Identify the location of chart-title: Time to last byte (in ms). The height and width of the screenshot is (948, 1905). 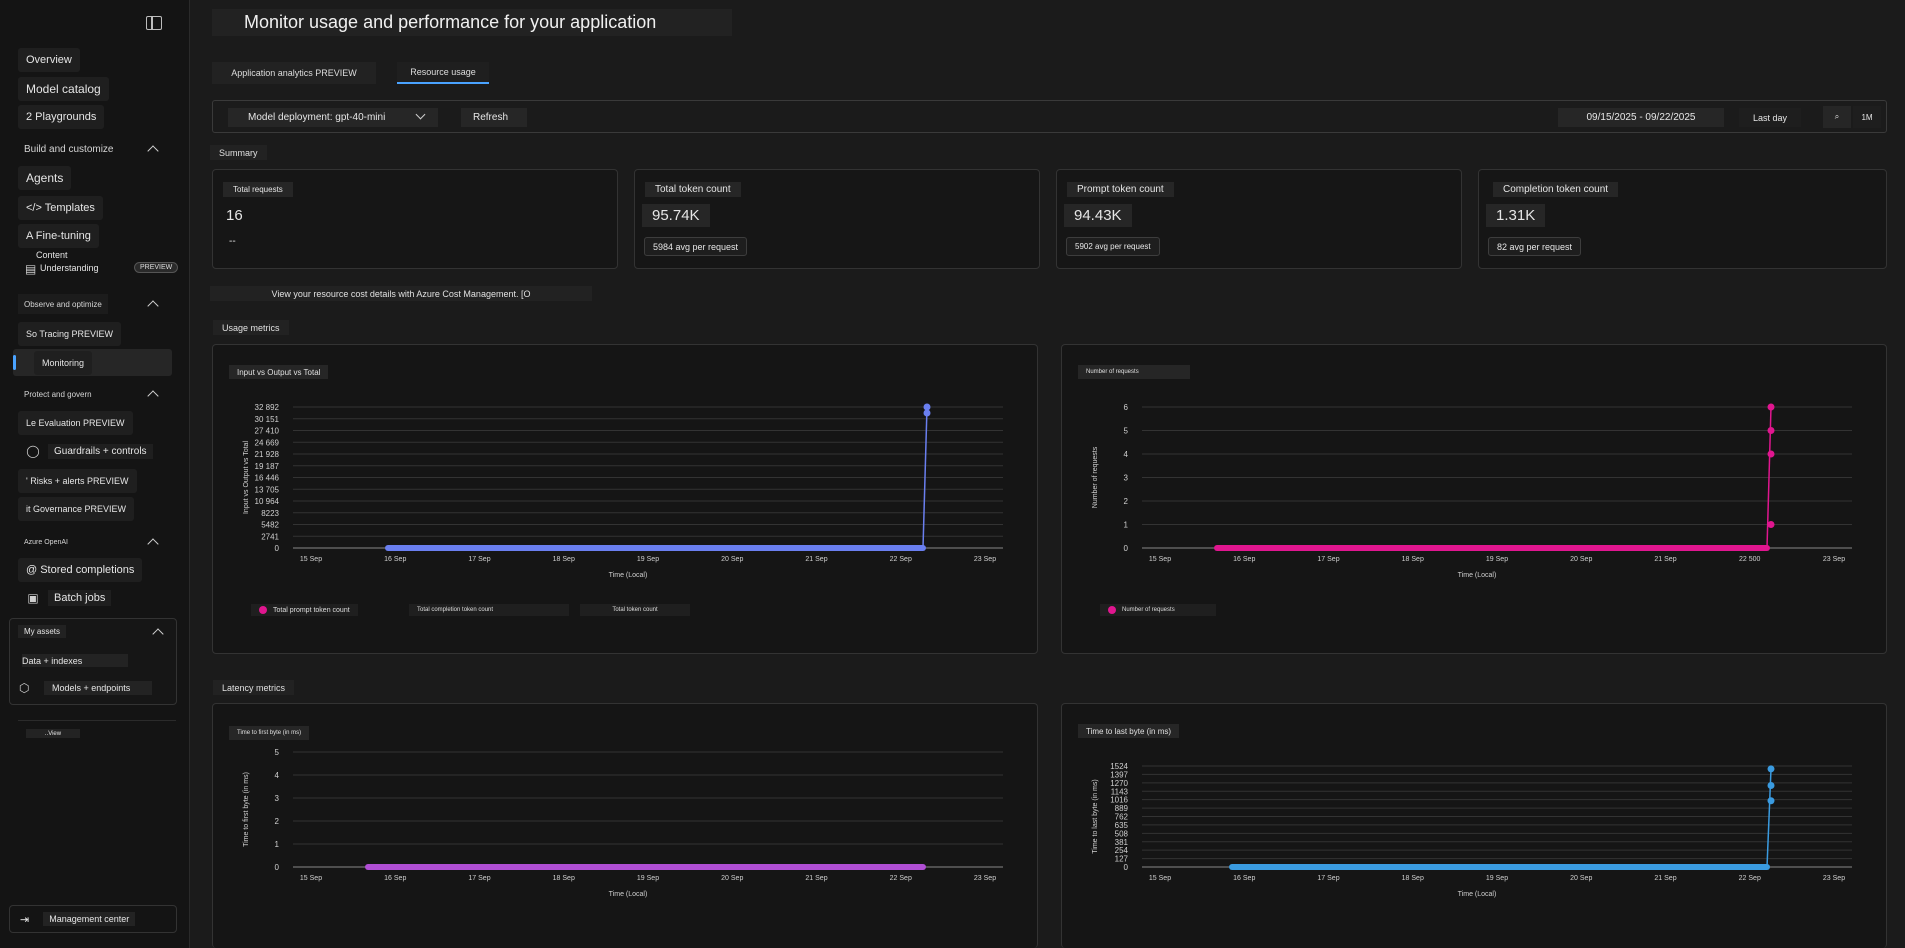
(1129, 731).